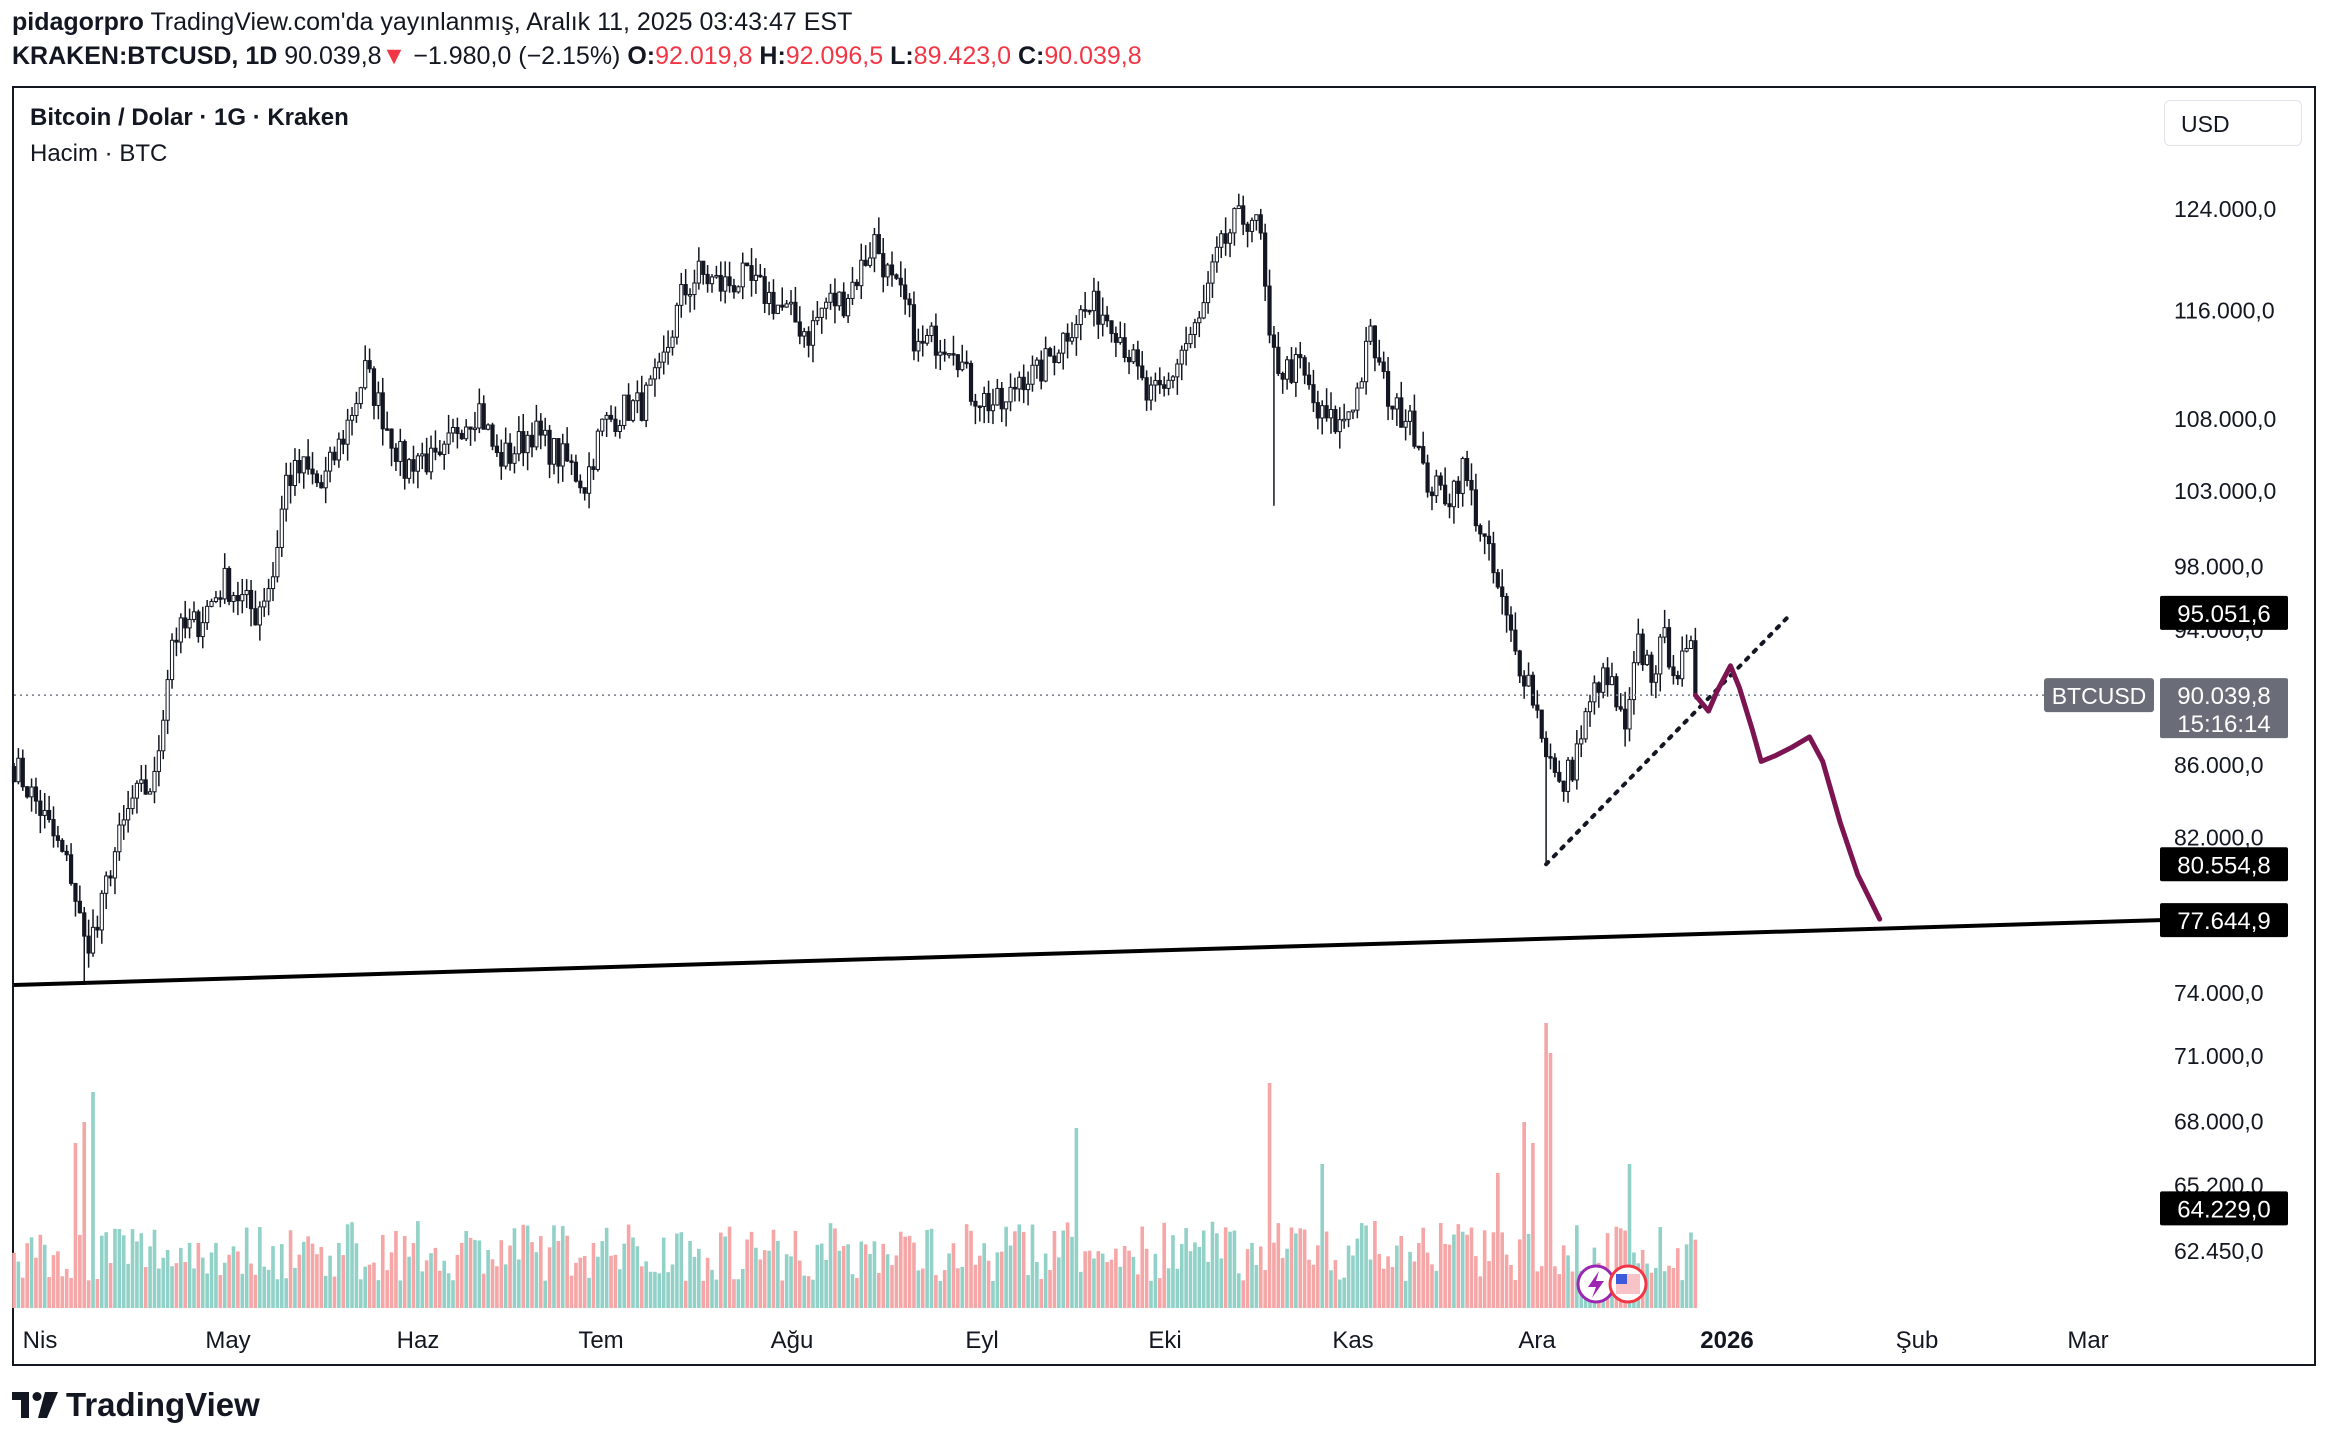 The image size is (2328, 1440). What do you see at coordinates (641, 56) in the screenshot?
I see `open-label: O:` at bounding box center [641, 56].